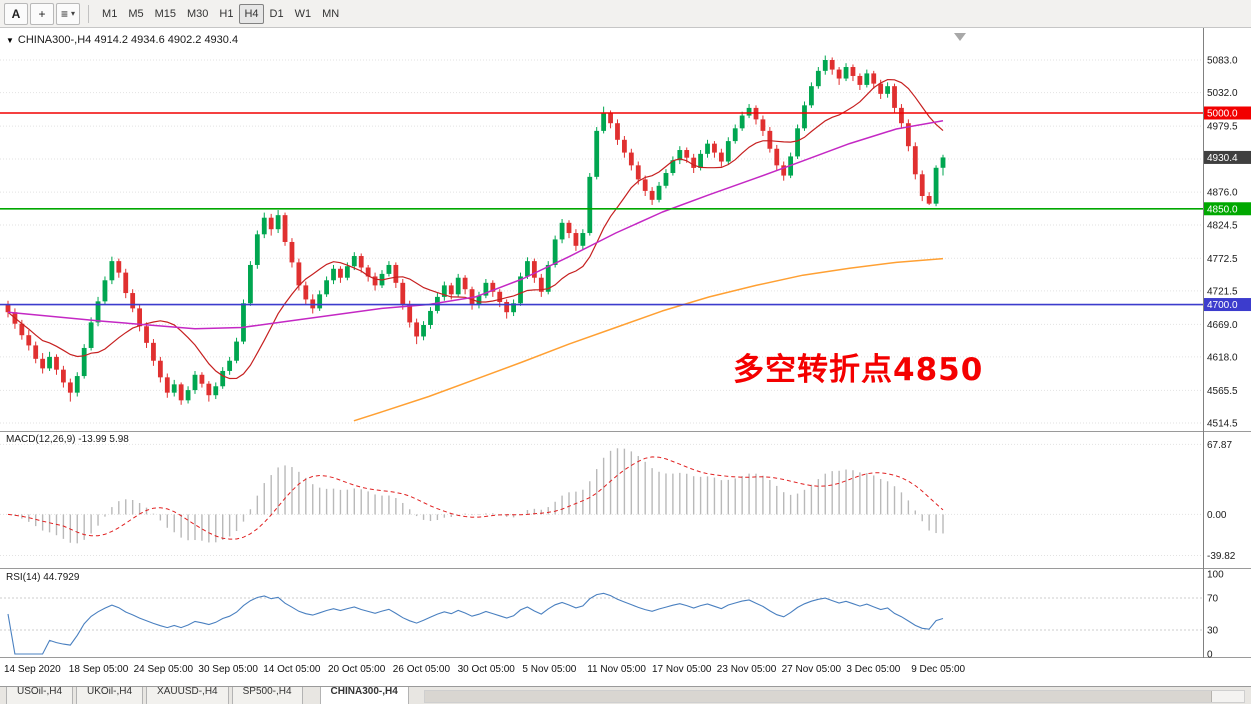  I want to click on time-axis-label: 17 Nov 05:00, so click(682, 669).